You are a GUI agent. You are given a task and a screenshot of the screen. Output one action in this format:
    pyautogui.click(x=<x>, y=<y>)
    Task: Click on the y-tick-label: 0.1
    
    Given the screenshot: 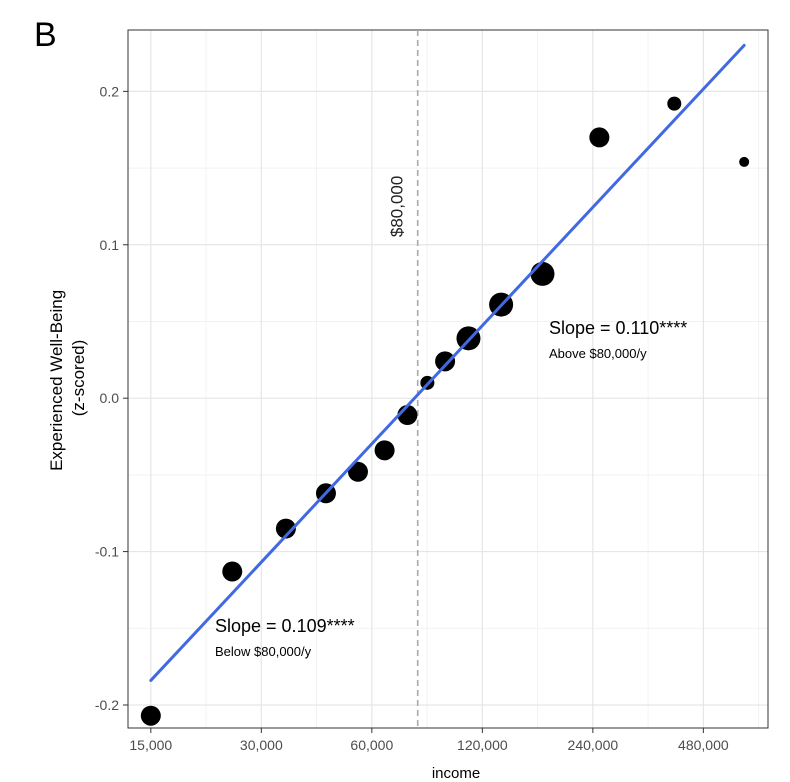 What is the action you would take?
    pyautogui.click(x=110, y=245)
    